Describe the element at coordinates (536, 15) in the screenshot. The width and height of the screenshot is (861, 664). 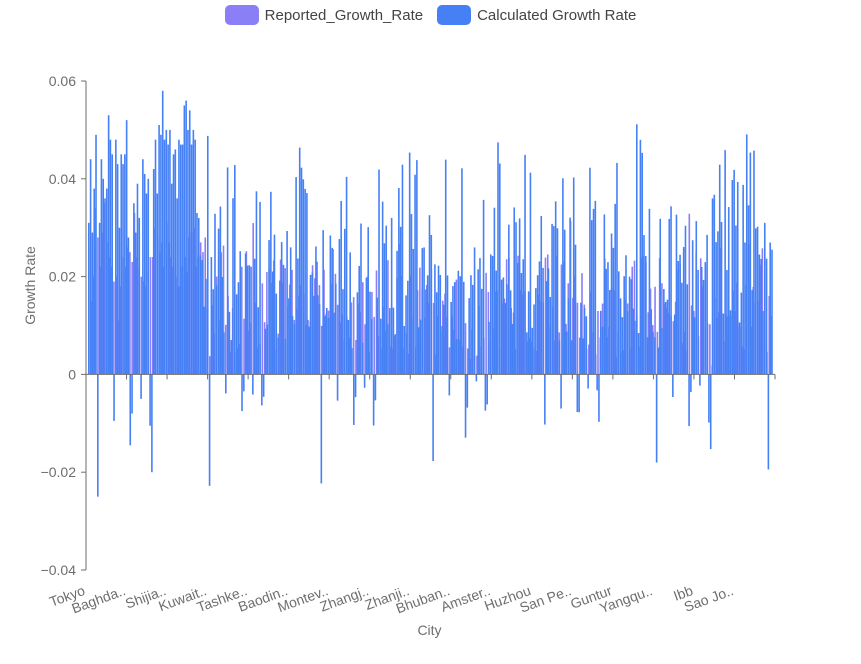
I see `legend-item-calculated: Calculated Growth Rate` at that location.